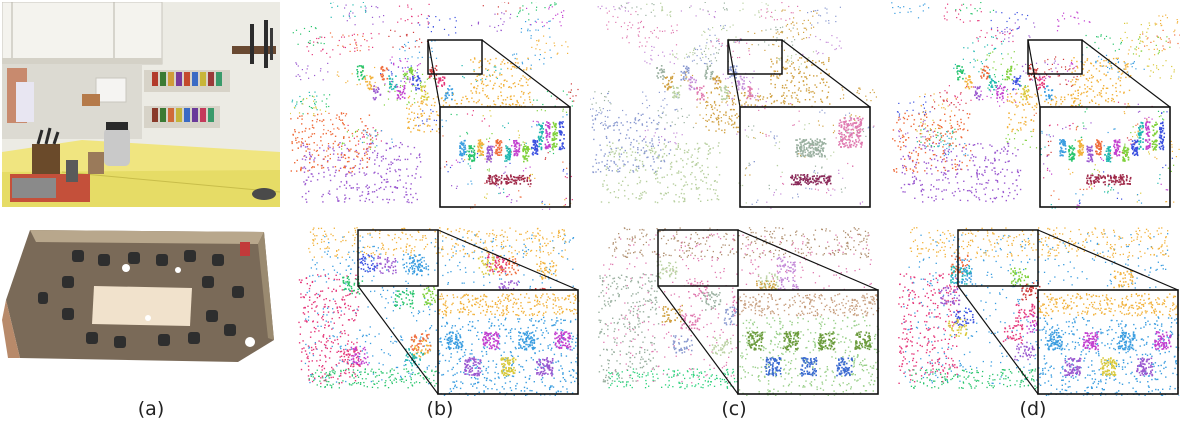 This screenshot has height=430, width=1186. What do you see at coordinates (436, 307) in the screenshot?
I see `room-seg-b` at bounding box center [436, 307].